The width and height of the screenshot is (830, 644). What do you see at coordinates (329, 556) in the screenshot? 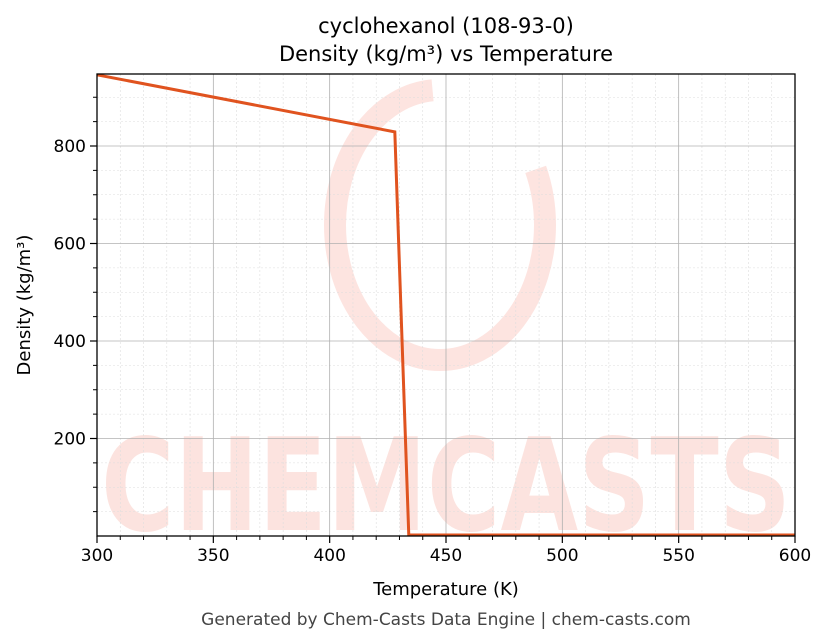
I see `x-tick-label: 400` at bounding box center [329, 556].